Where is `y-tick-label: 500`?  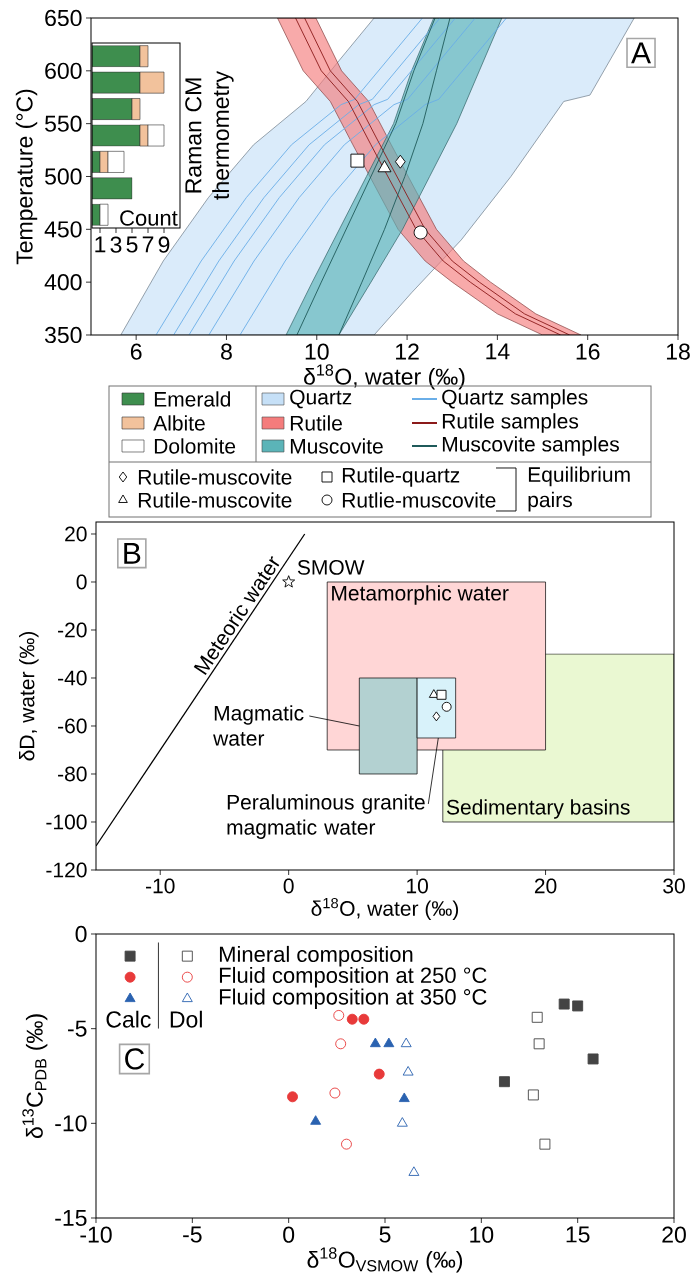 y-tick-label: 500 is located at coordinates (63, 176).